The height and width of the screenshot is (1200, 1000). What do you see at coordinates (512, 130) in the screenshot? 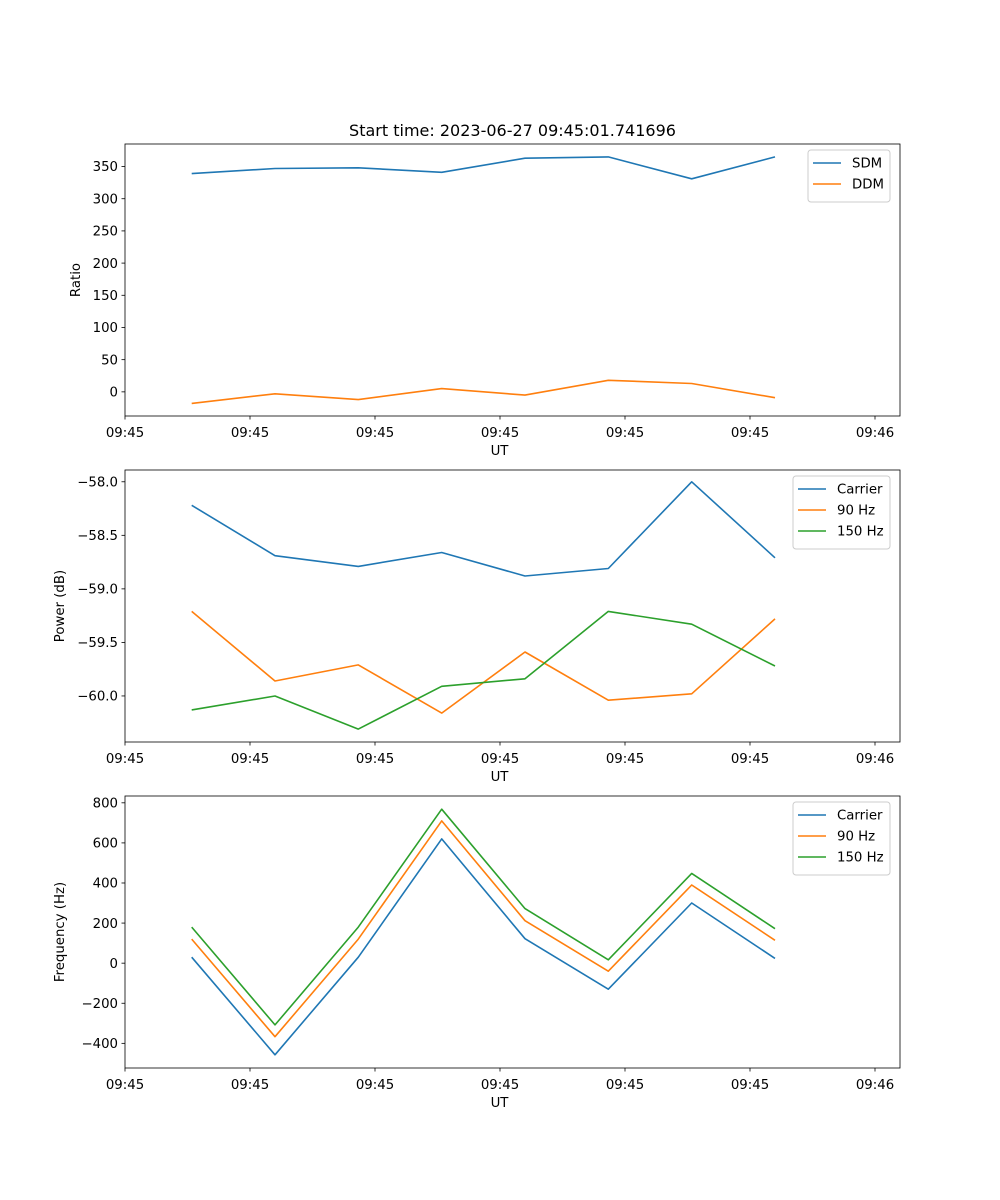
I see `chart-title: Start time: 2023-06-27 09:45:01.741696` at bounding box center [512, 130].